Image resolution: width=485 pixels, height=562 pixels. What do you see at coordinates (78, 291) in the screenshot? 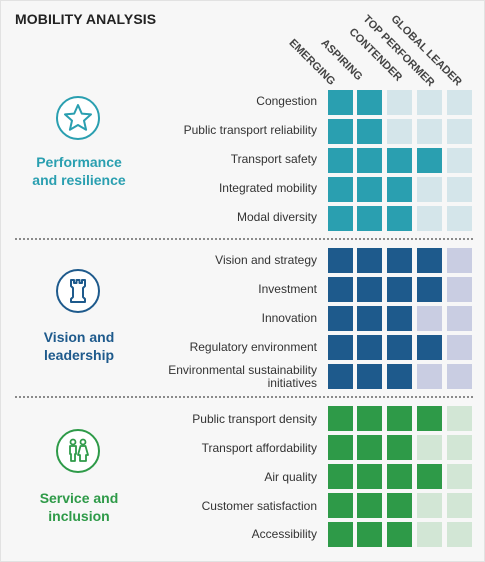
I see `chess-rook-icon` at bounding box center [78, 291].